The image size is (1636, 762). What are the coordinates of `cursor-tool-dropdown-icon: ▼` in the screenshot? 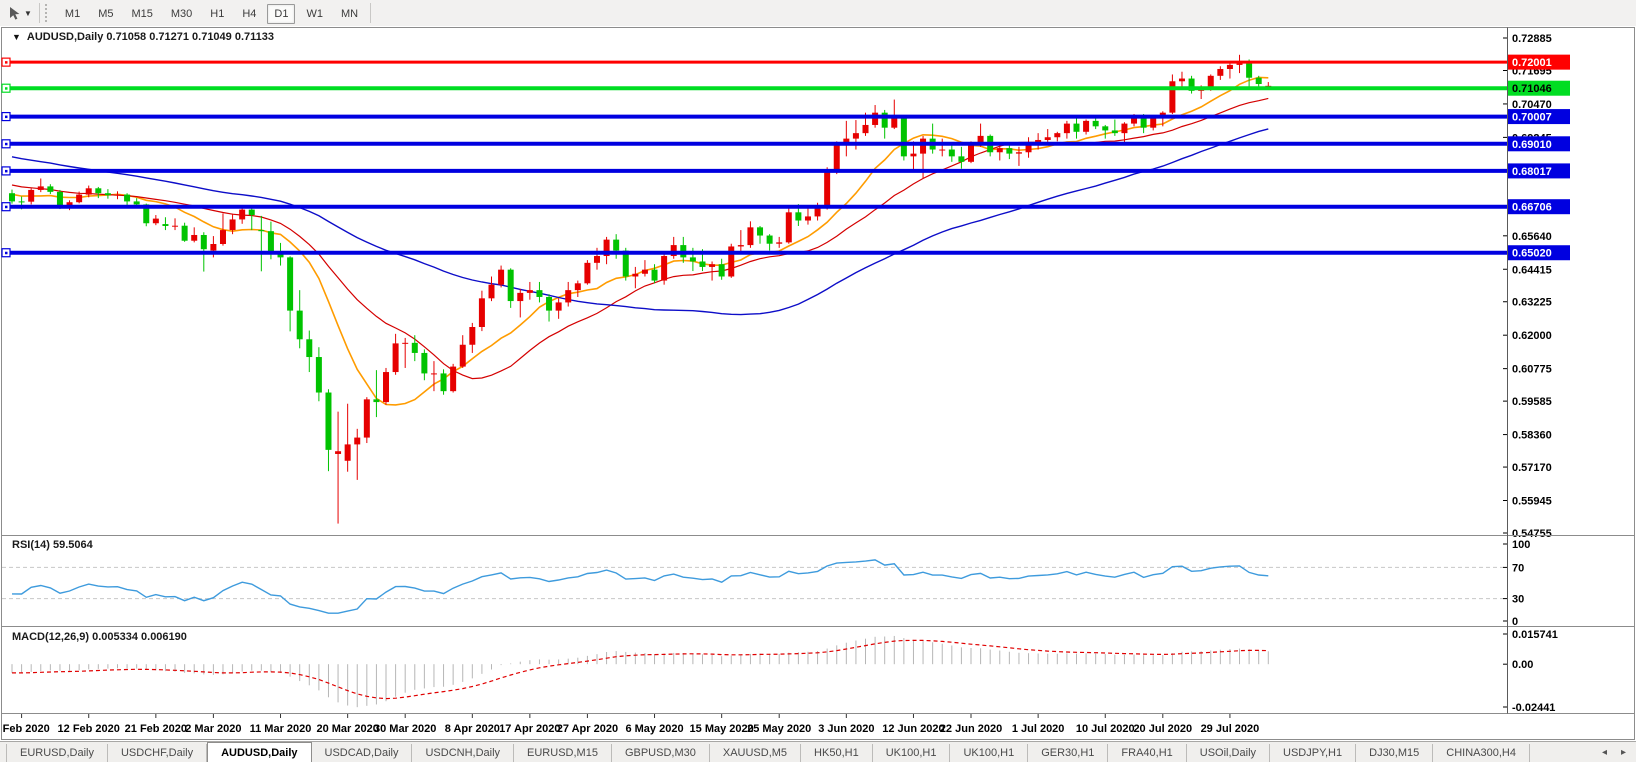 It's located at (28, 13).